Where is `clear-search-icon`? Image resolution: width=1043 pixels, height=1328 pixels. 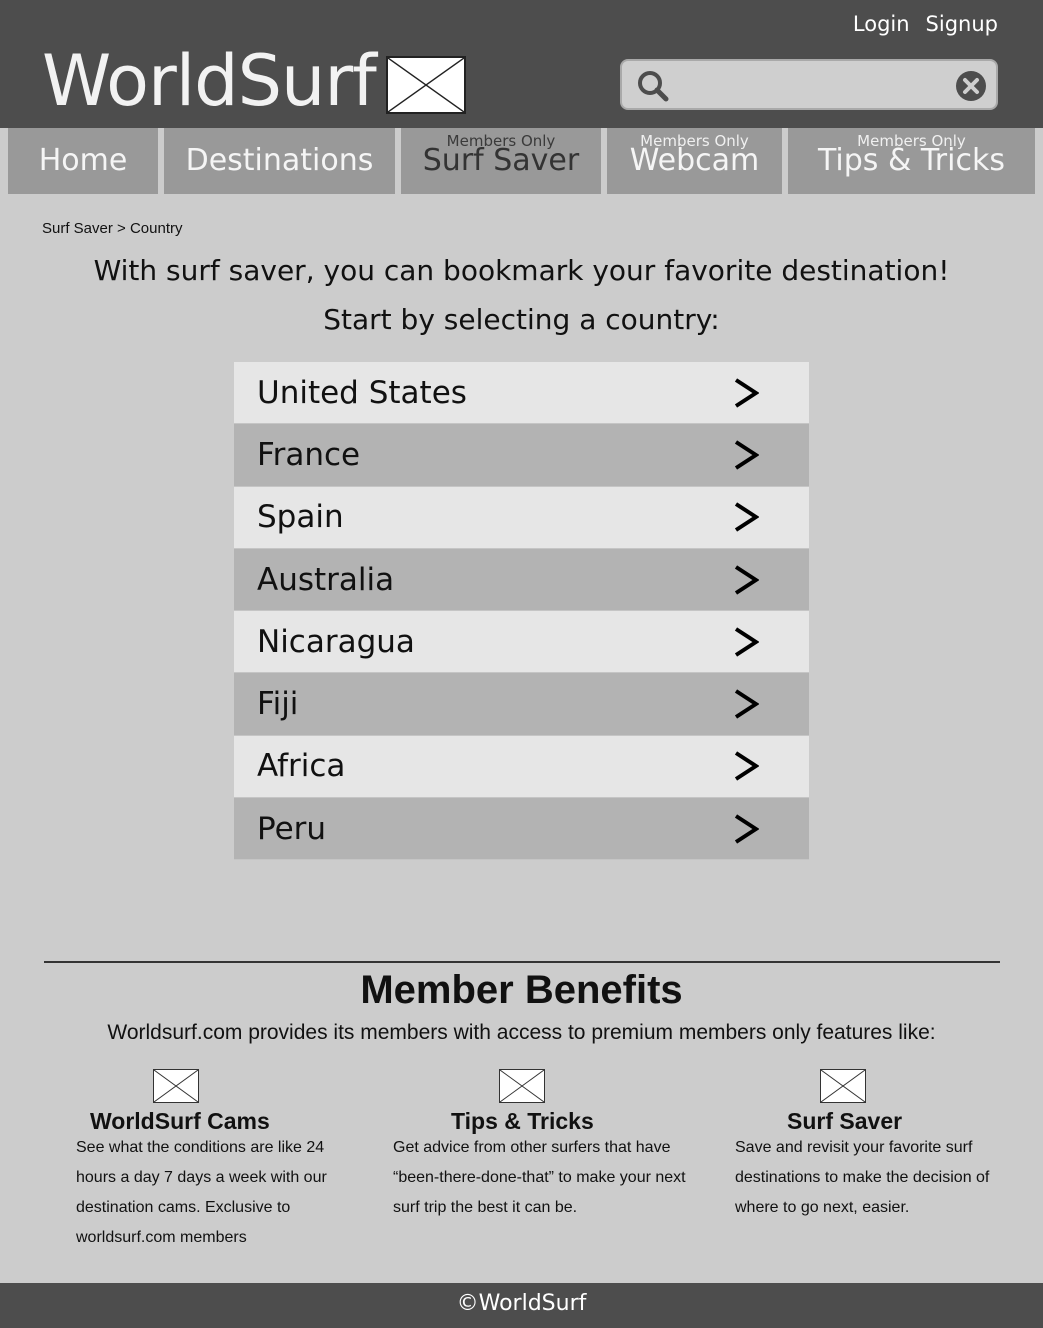 clear-search-icon is located at coordinates (971, 86).